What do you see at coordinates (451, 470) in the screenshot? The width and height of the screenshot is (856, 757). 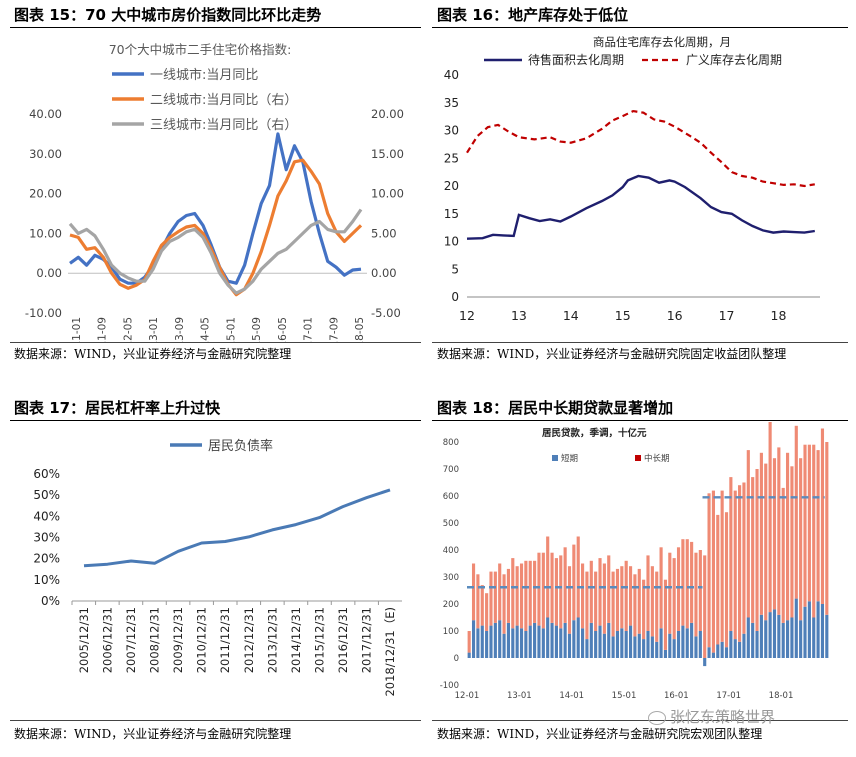 I see `chart18-ytick: 700` at bounding box center [451, 470].